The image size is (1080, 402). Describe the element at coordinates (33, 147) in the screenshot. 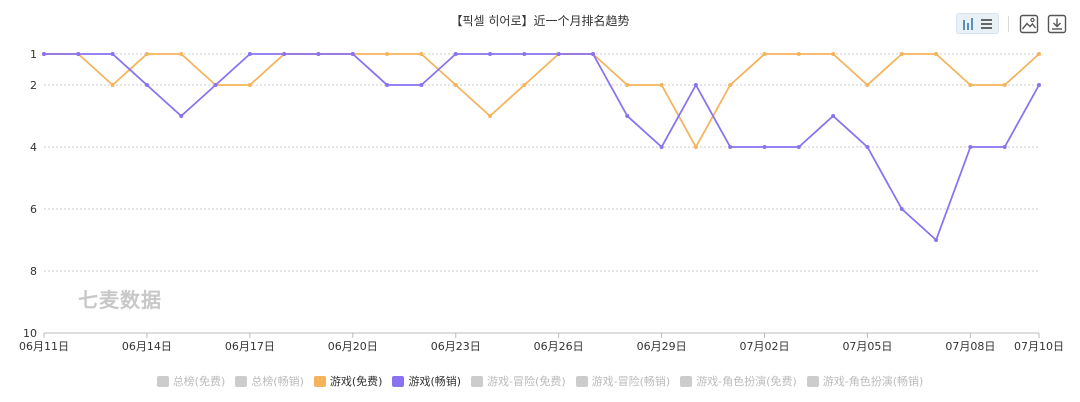

I see `y-tick-label: 4` at that location.